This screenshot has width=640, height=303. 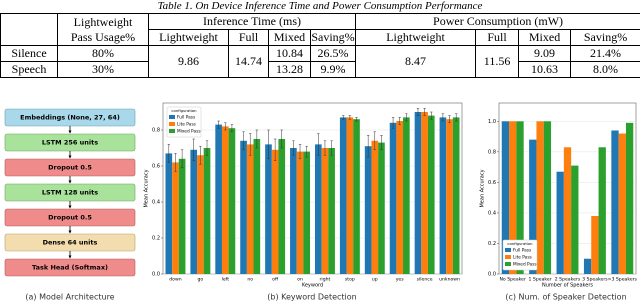 What do you see at coordinates (333, 53) in the screenshot?
I see `cell: 26.5%` at bounding box center [333, 53].